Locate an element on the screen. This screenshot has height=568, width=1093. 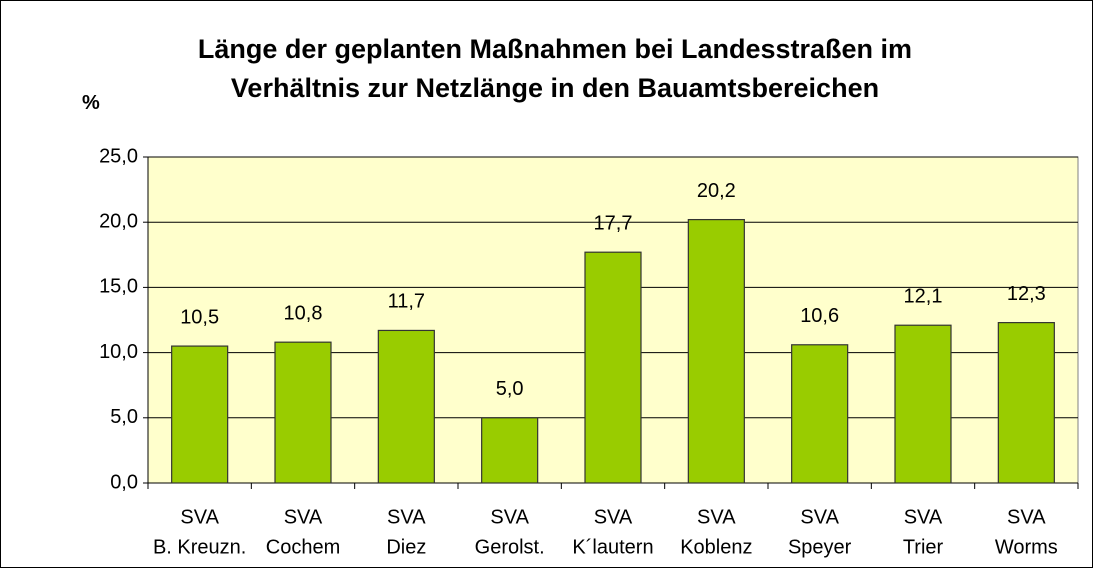
y-tick-label: 15,0 is located at coordinates (118, 287).